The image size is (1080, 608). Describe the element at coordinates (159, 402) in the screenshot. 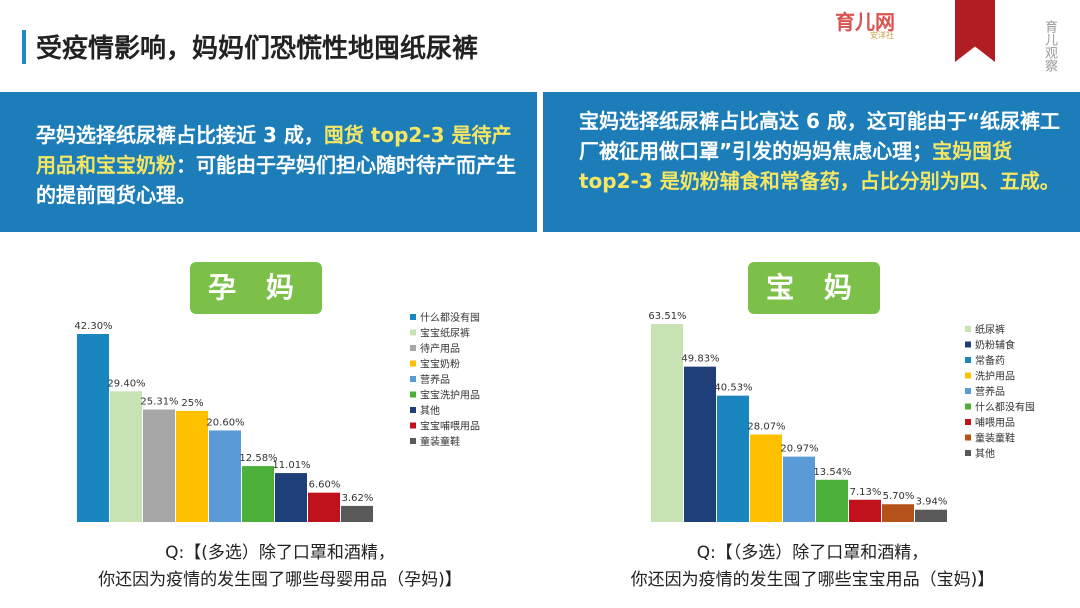

I see `left-bar-value-2: 25.31%` at that location.